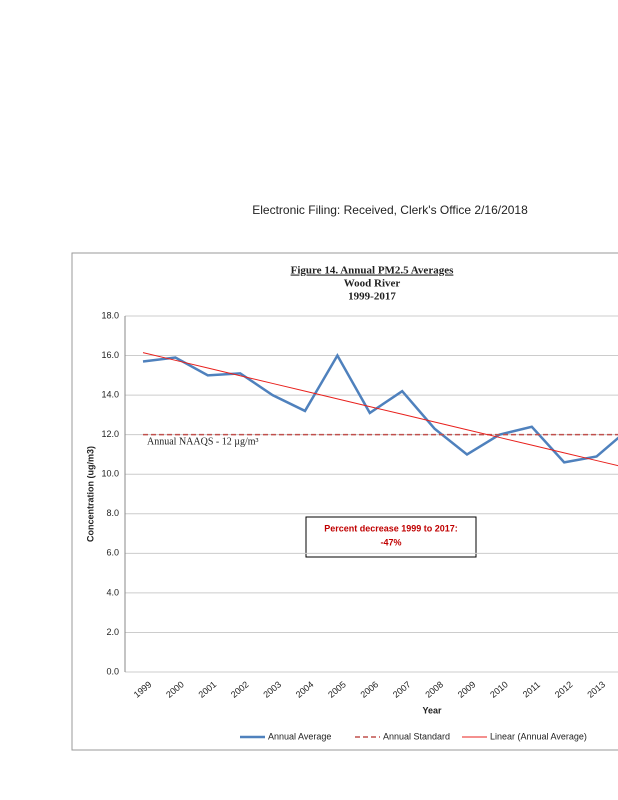  I want to click on note-value: -47%, so click(390, 542).